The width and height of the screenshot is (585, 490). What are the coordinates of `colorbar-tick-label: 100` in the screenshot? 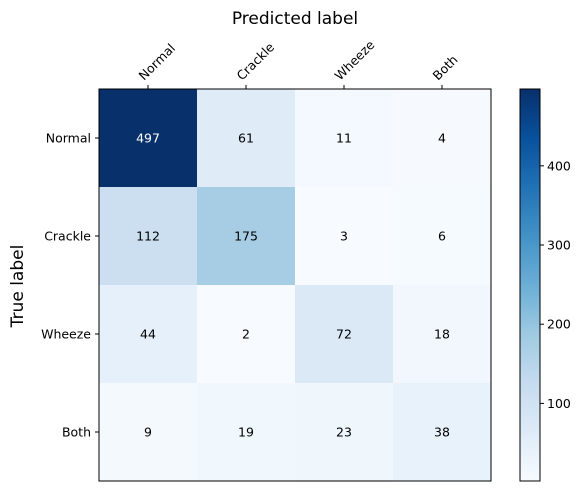 It's located at (559, 403).